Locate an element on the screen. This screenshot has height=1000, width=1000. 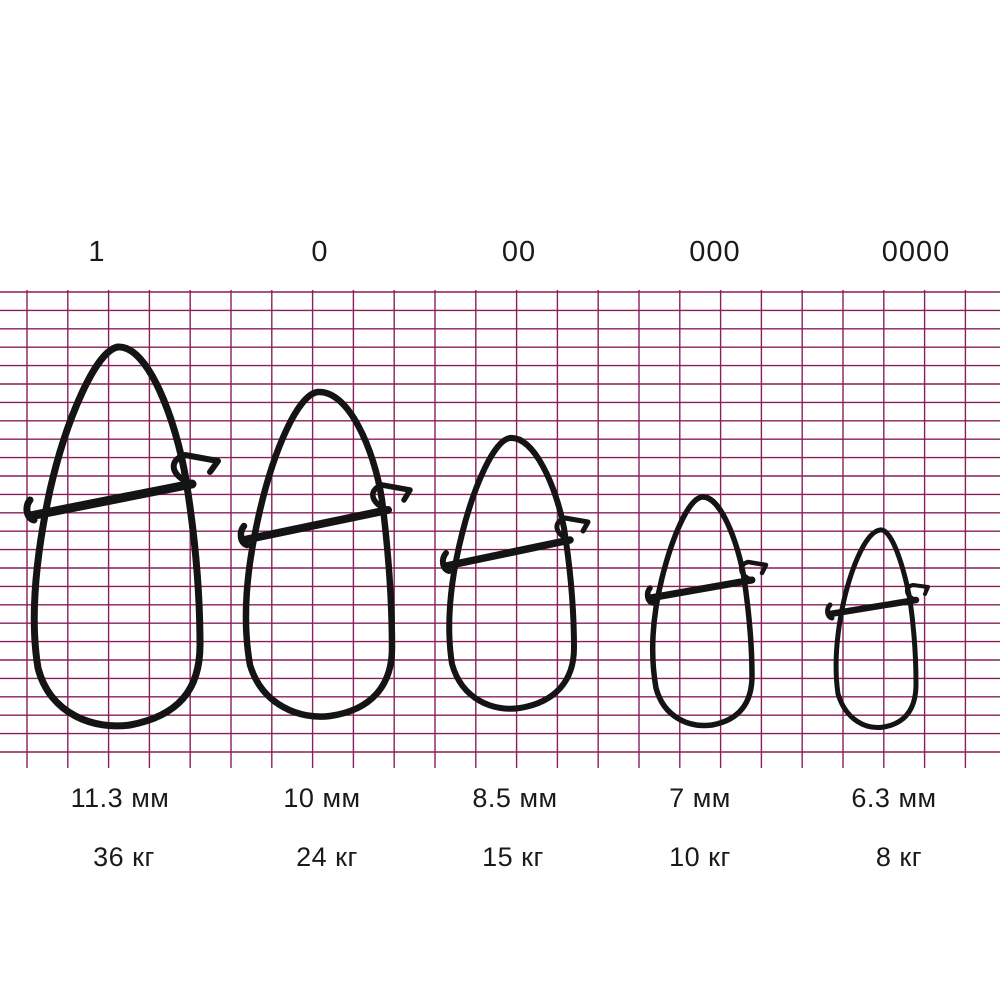
load-label-00: 15 кг is located at coordinates (513, 857).